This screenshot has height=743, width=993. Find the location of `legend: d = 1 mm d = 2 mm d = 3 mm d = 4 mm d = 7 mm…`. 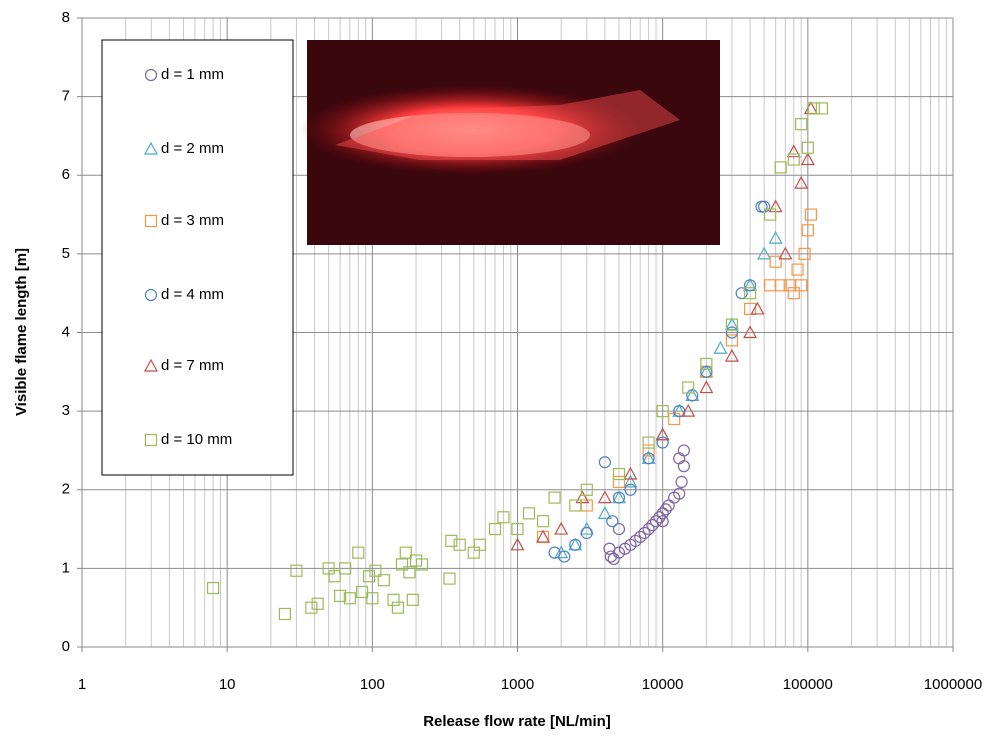

legend: d = 1 mm d = 2 mm d = 3 mm d = 4 mm d = 7 mm… is located at coordinates (187, 257).